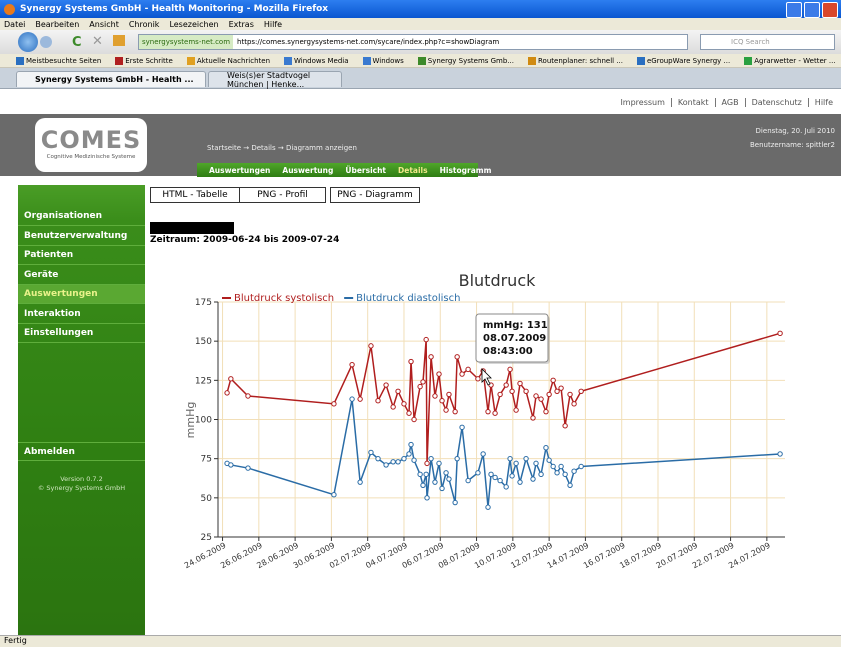 This screenshot has width=841, height=647. I want to click on bookmark: Meistbesuchte Seiten, so click(59, 60).